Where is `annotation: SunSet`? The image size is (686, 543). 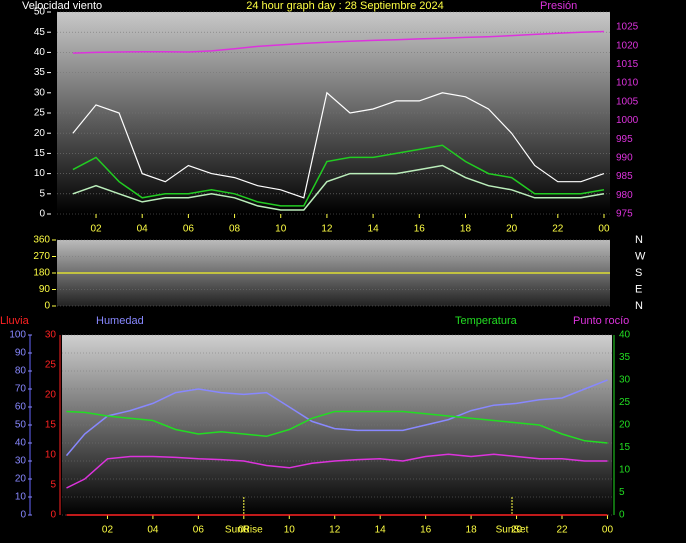
annotation: SunSet is located at coordinates (512, 530).